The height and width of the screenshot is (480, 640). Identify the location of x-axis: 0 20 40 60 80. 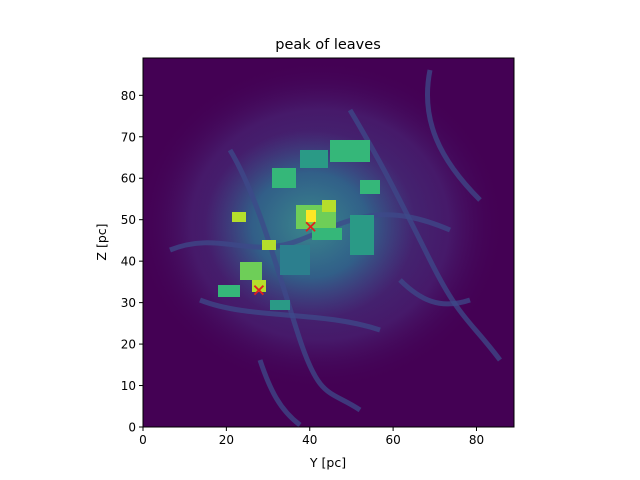
(311, 437).